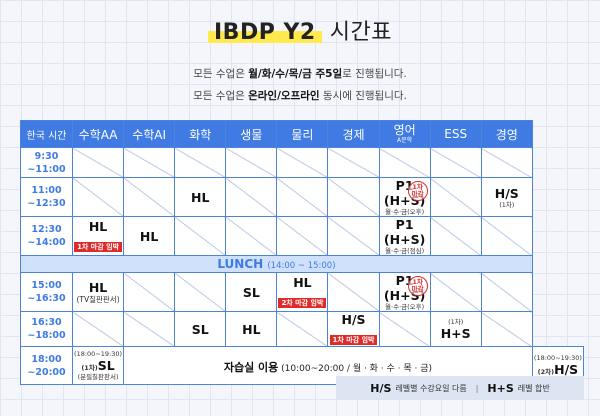 The image size is (600, 416). I want to click on notice-line-1: 모든 수업은 월/화/수/목/금 주5일로 진행됩니다., so click(300, 73).